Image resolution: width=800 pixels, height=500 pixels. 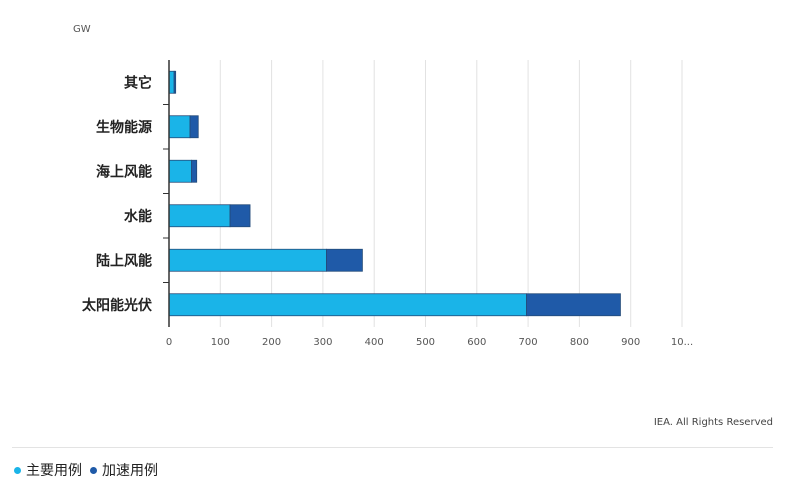 I want to click on unit-label: GW, so click(x=82, y=29).